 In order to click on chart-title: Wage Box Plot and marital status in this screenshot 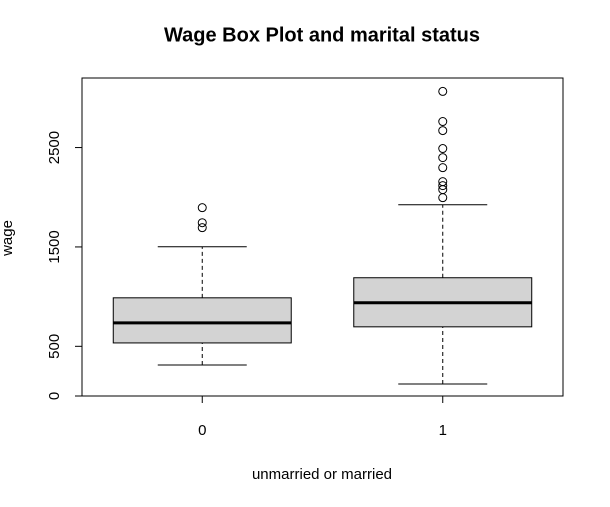, I will do `click(322, 35)`.